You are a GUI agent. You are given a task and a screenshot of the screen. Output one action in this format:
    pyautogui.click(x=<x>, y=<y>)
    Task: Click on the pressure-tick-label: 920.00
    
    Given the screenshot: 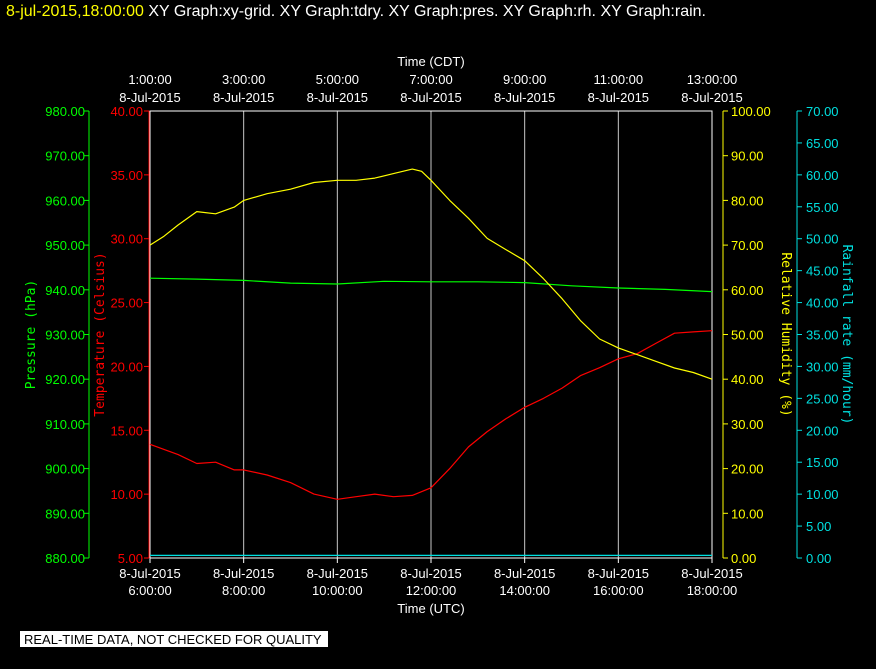 What is the action you would take?
    pyautogui.click(x=65, y=379)
    